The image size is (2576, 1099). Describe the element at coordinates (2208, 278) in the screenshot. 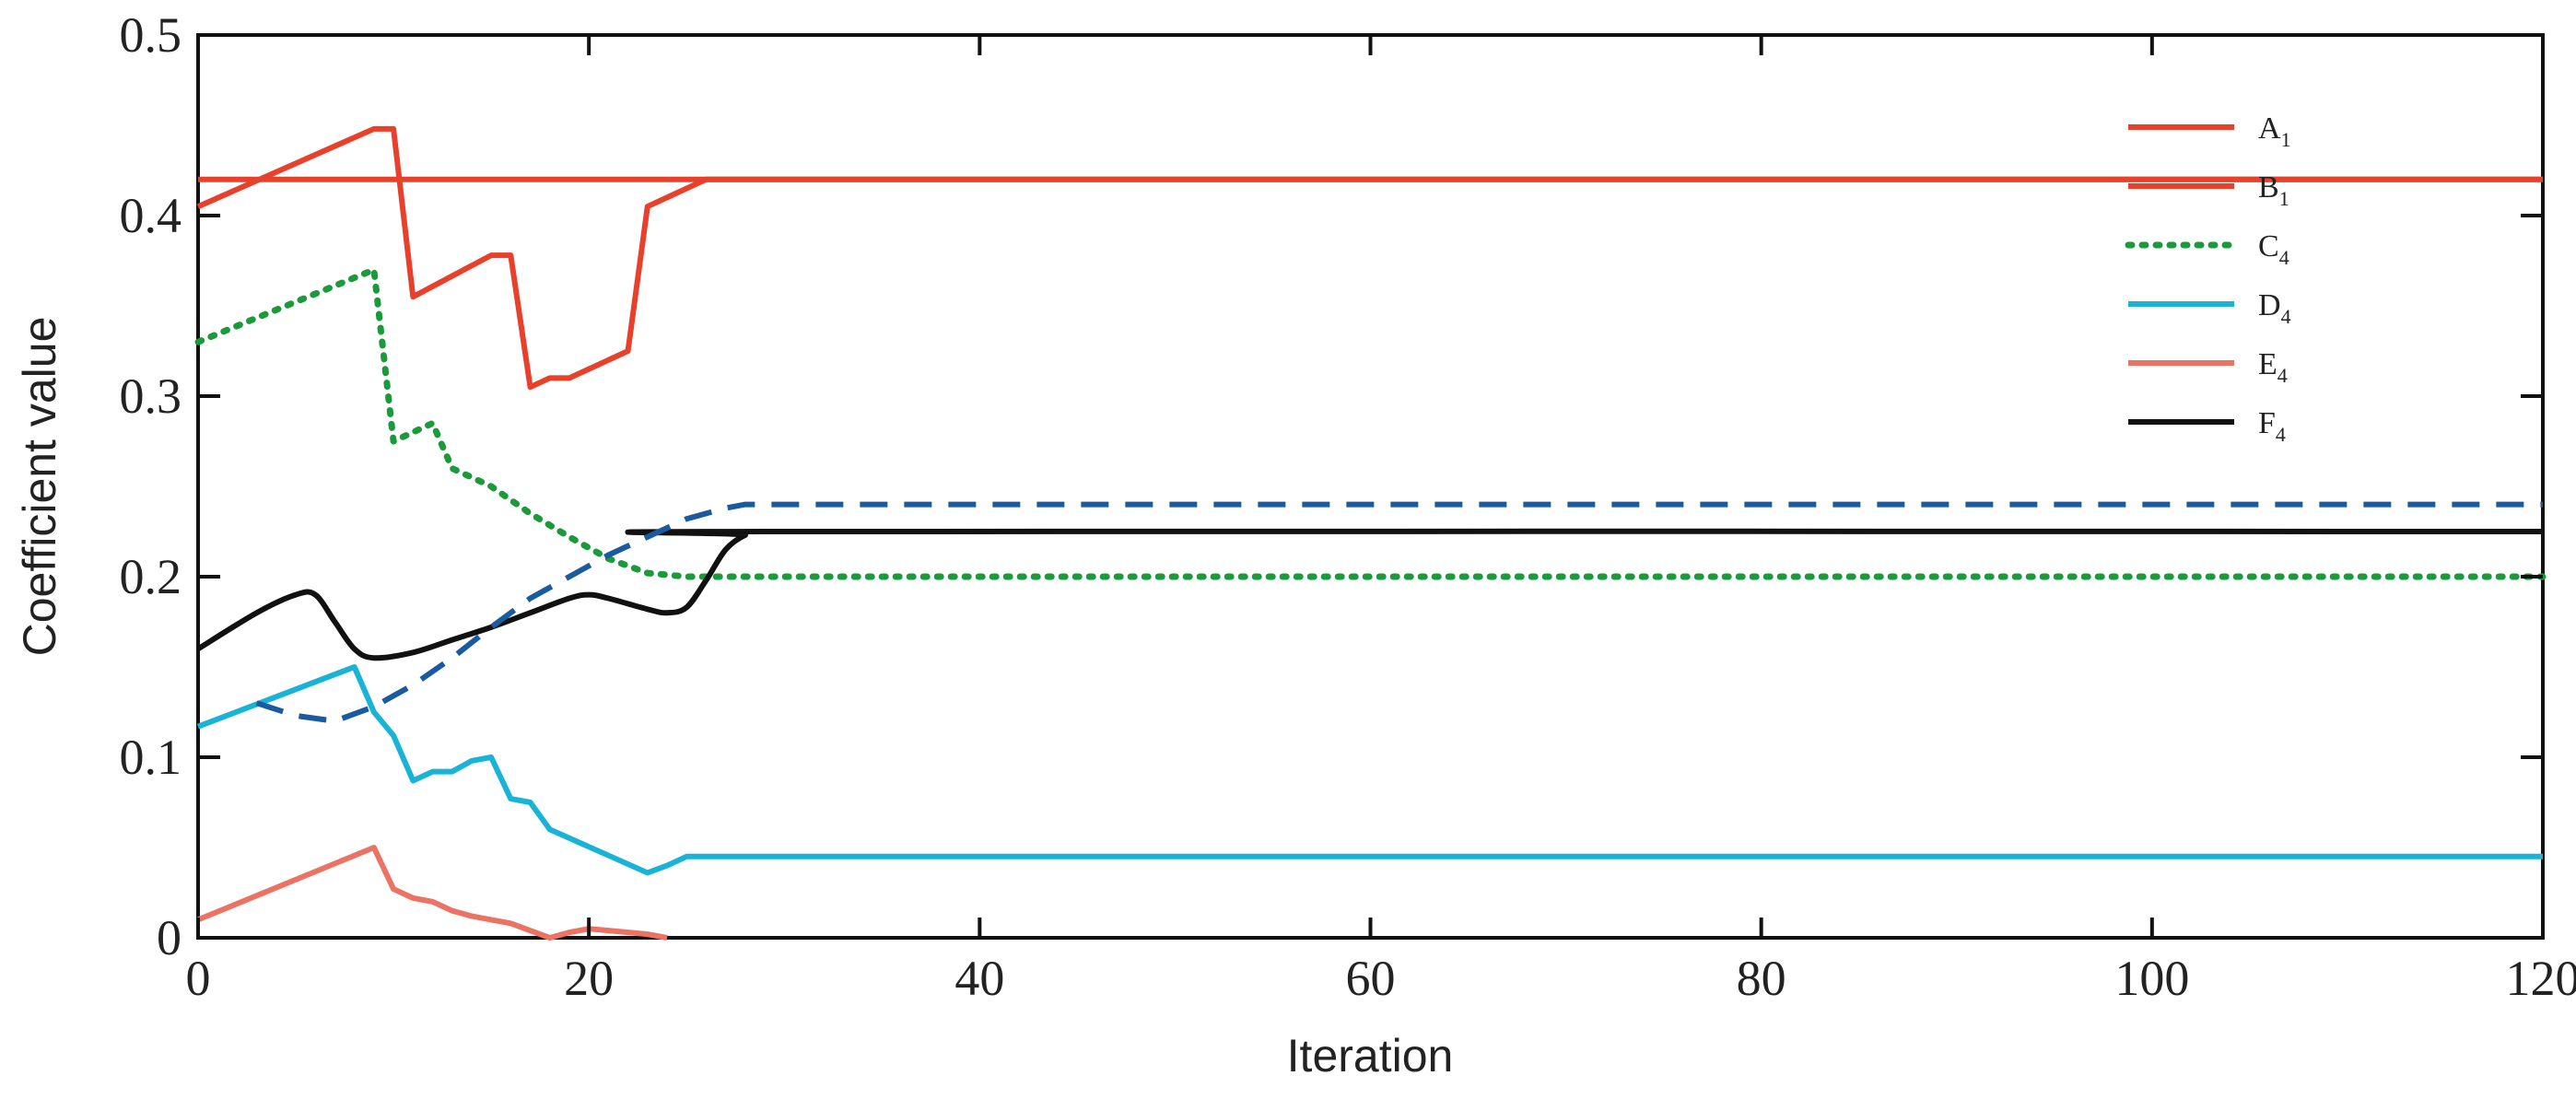

I see `legend: A1 B1 C4 D4 E4 F4` at that location.